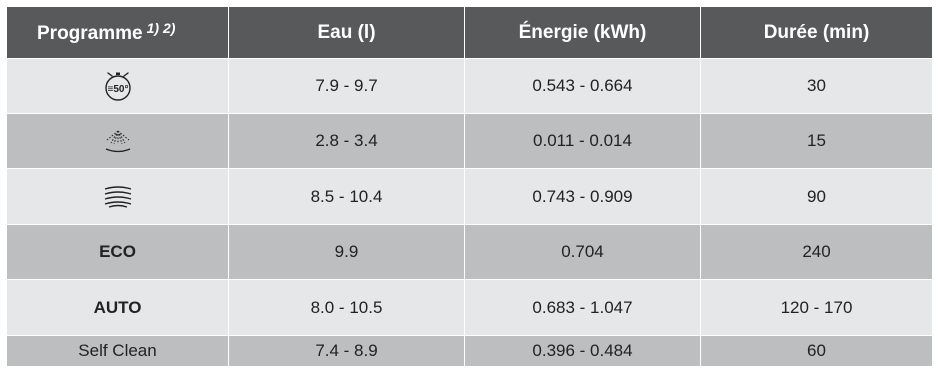 This screenshot has height=368, width=938. Describe the element at coordinates (346, 351) in the screenshot. I see `water-cell: 7.4 - 8.9` at that location.